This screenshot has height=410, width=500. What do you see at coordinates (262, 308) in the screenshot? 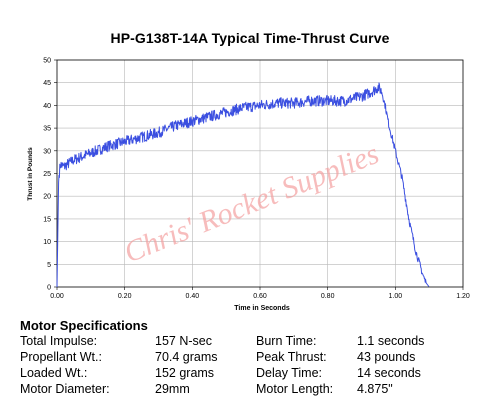
I see `x-axis-label: Time in Seconds` at bounding box center [262, 308].